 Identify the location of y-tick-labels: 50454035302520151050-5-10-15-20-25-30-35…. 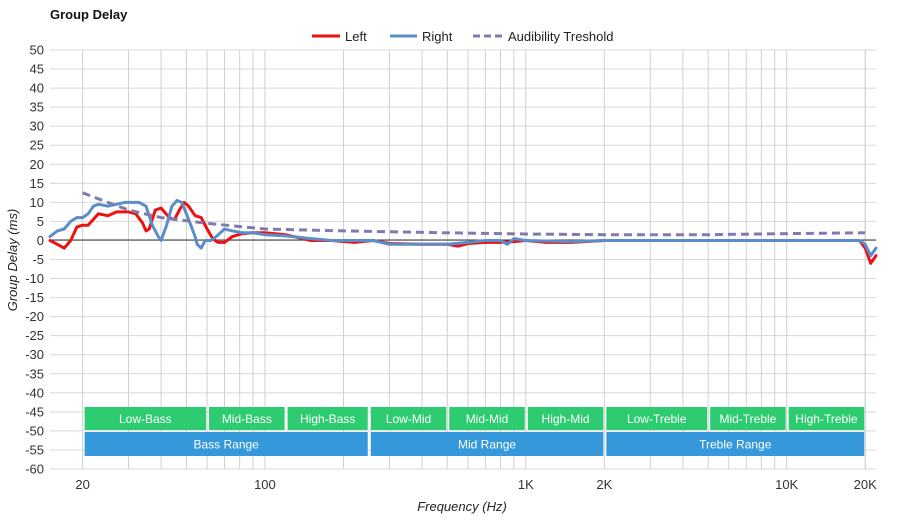
(34, 260).